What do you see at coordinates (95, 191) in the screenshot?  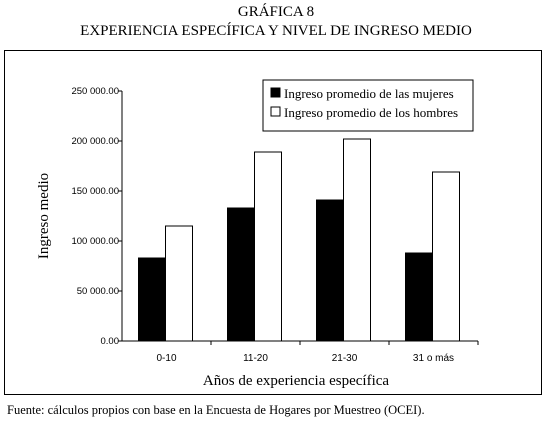 I see `y-tick-label: 150 000.00` at bounding box center [95, 191].